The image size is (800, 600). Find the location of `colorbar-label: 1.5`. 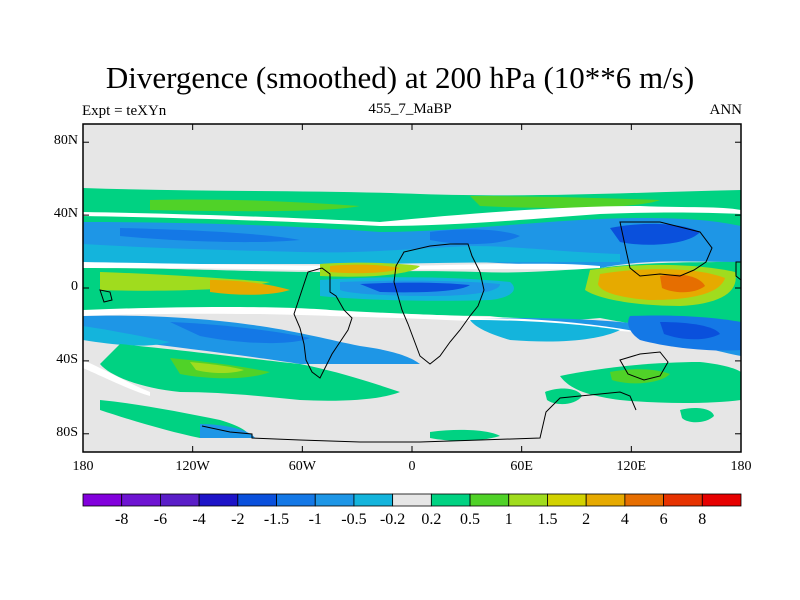

colorbar-label: 1.5 is located at coordinates (547, 519).